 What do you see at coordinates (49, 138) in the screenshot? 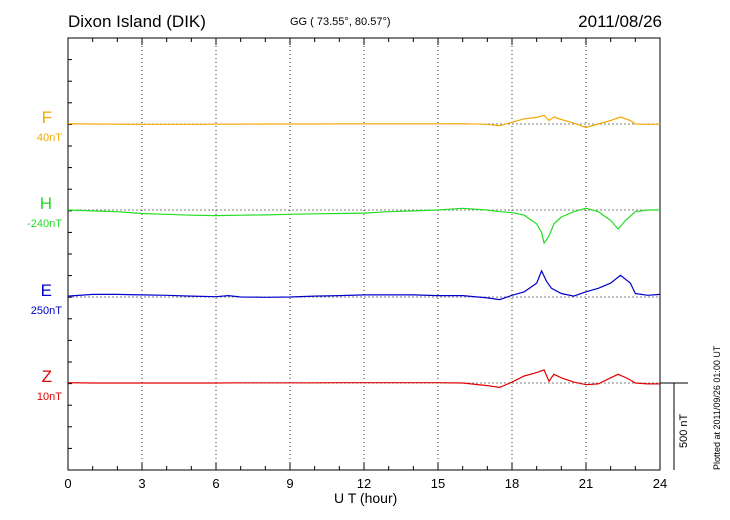
I see `channel-offset-f: 40nT` at bounding box center [49, 138].